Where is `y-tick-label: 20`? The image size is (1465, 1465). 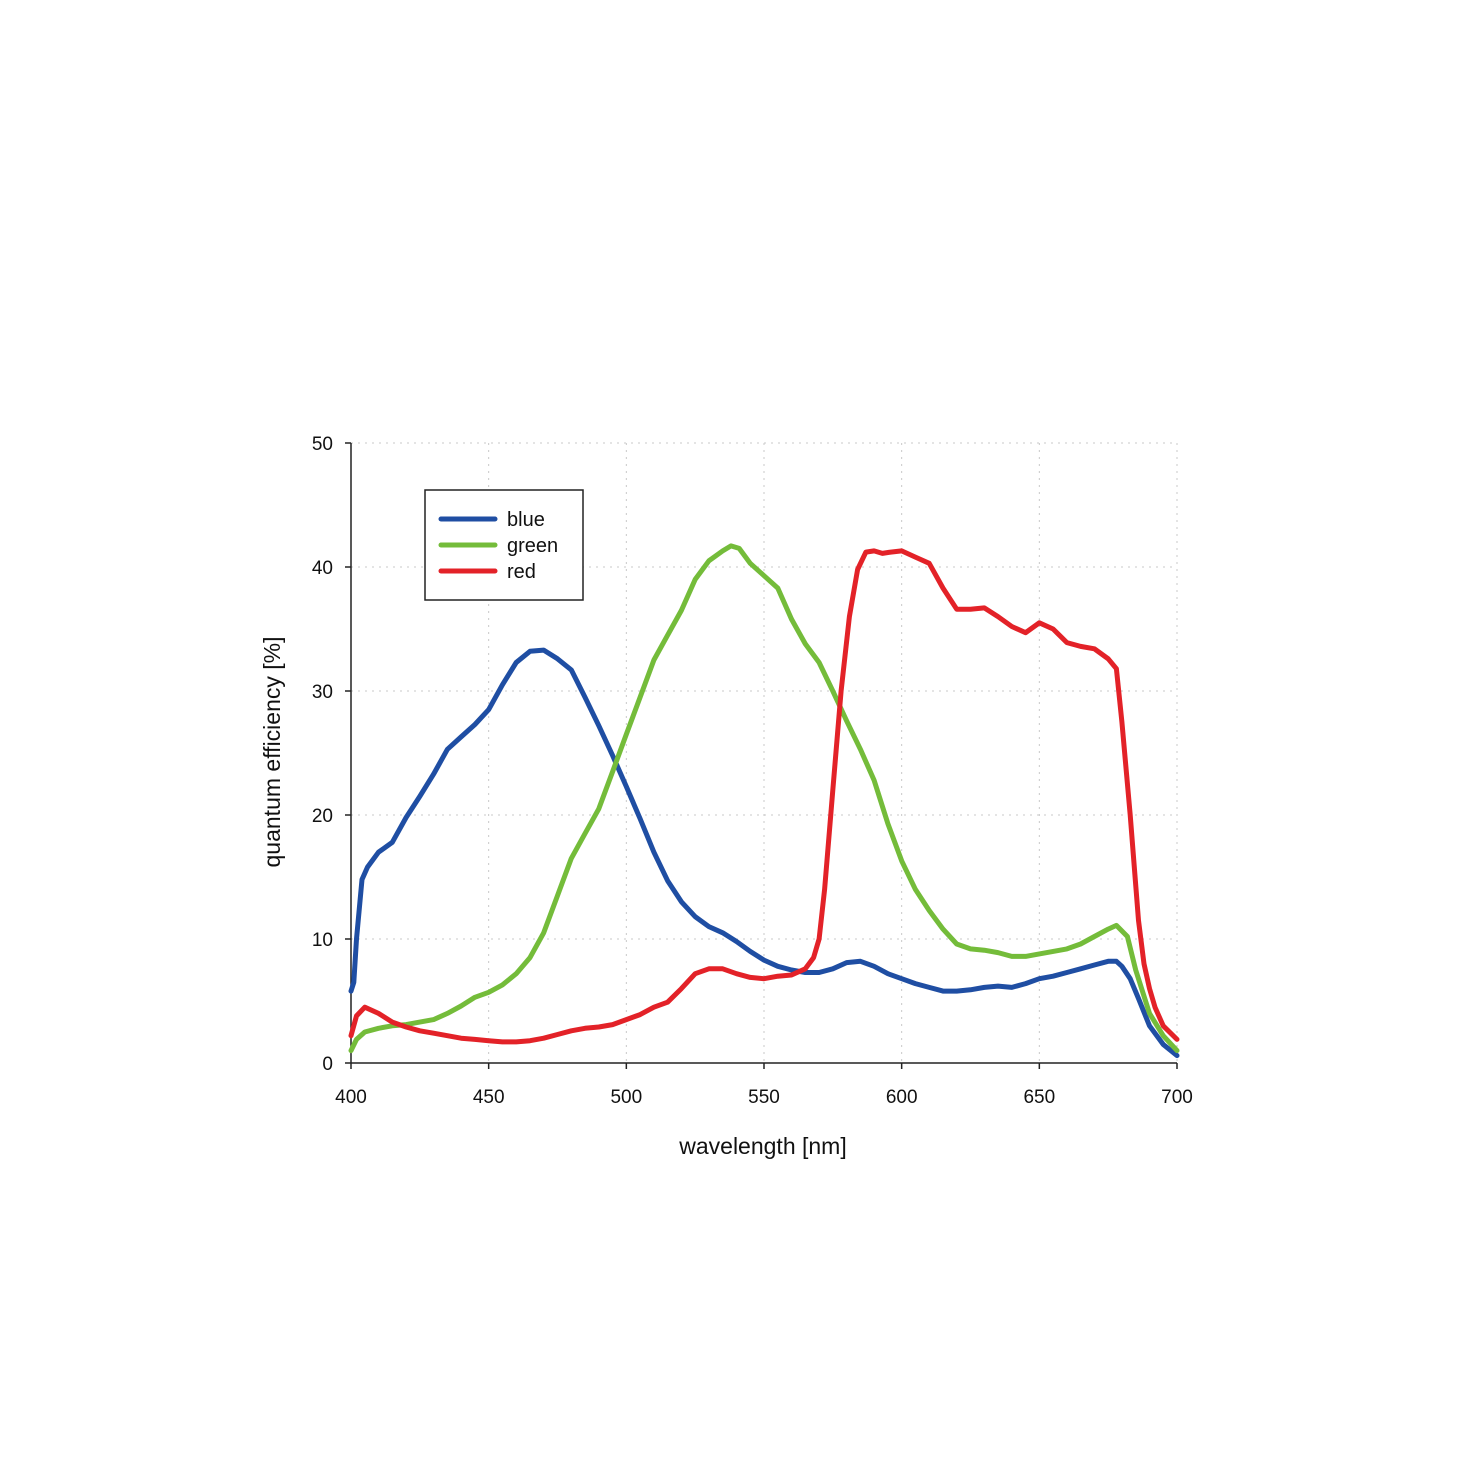
y-tick-label: 20 is located at coordinates (322, 816).